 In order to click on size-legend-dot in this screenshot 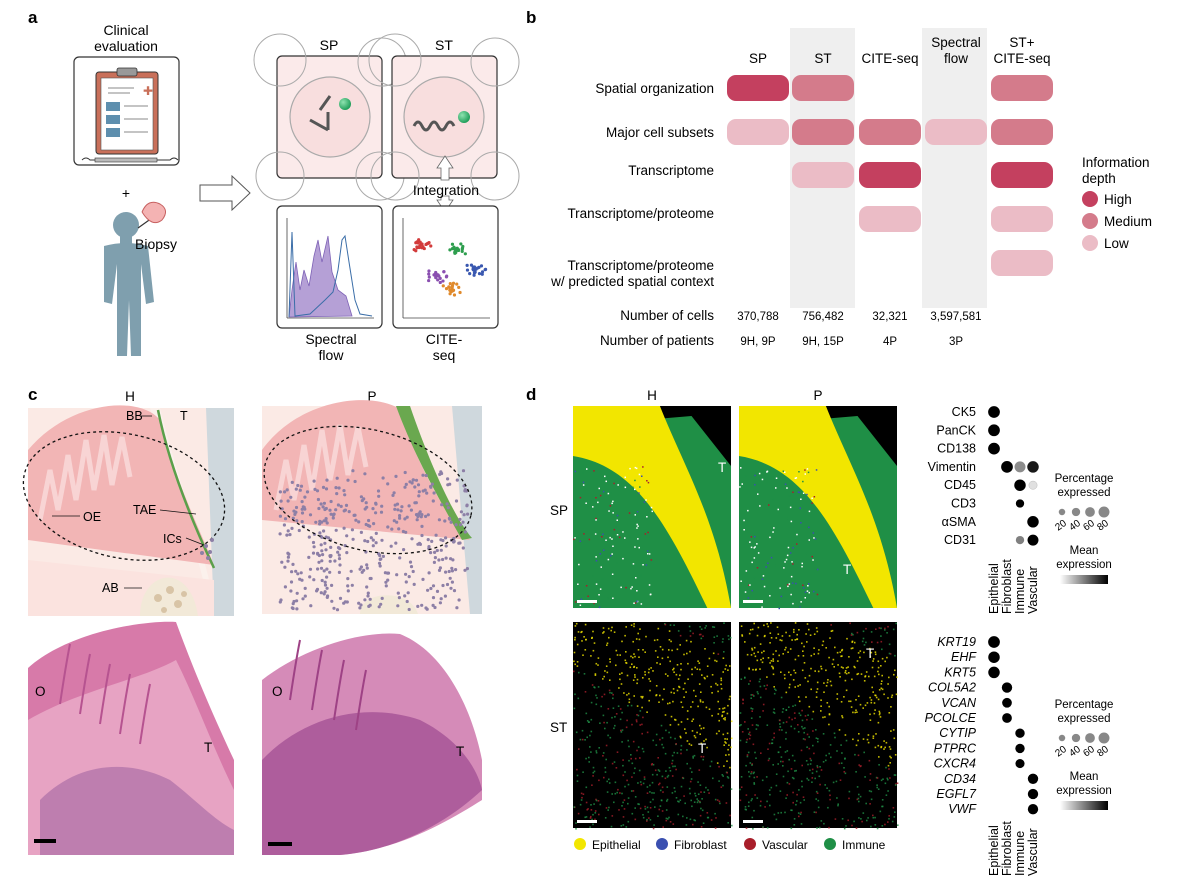, I will do `click(1090, 512)`.